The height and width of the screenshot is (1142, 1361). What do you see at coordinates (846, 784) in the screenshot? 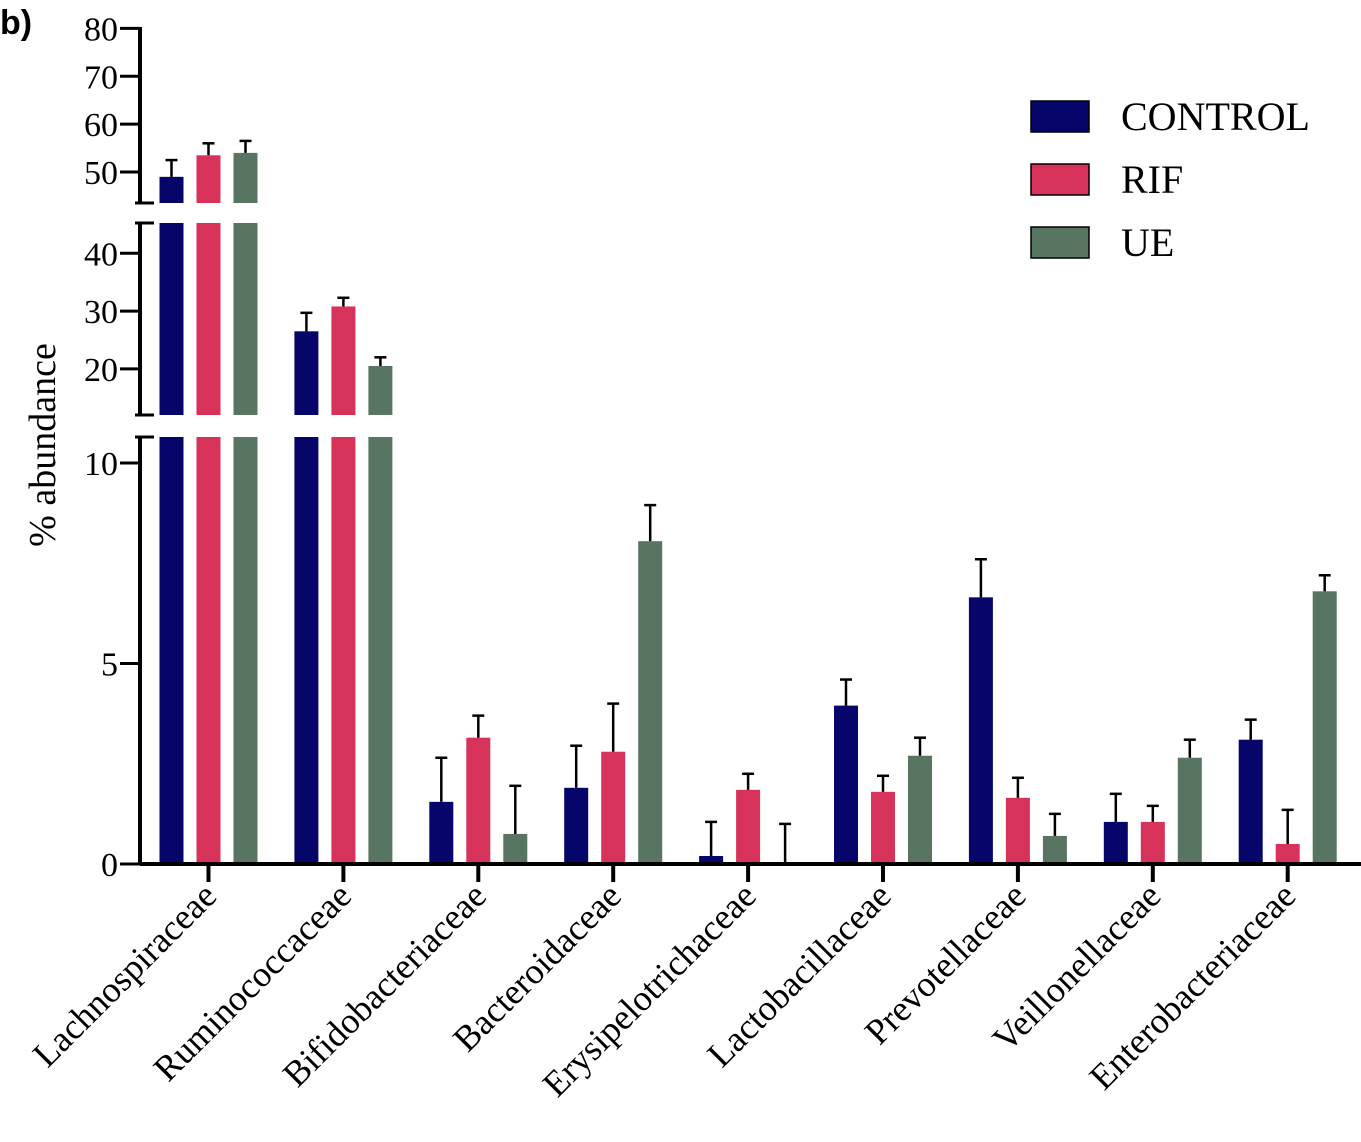
I see `bar-control-lactobacillaceae` at bounding box center [846, 784].